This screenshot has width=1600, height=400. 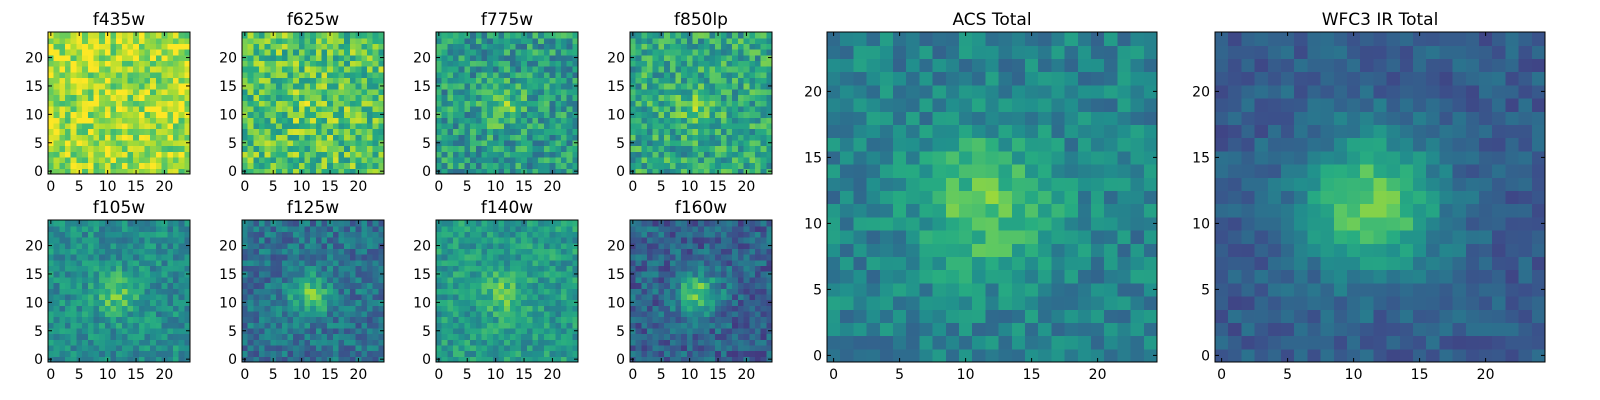 What do you see at coordinates (422, 275) in the screenshot?
I see `y-tick-label: 15` at bounding box center [422, 275].